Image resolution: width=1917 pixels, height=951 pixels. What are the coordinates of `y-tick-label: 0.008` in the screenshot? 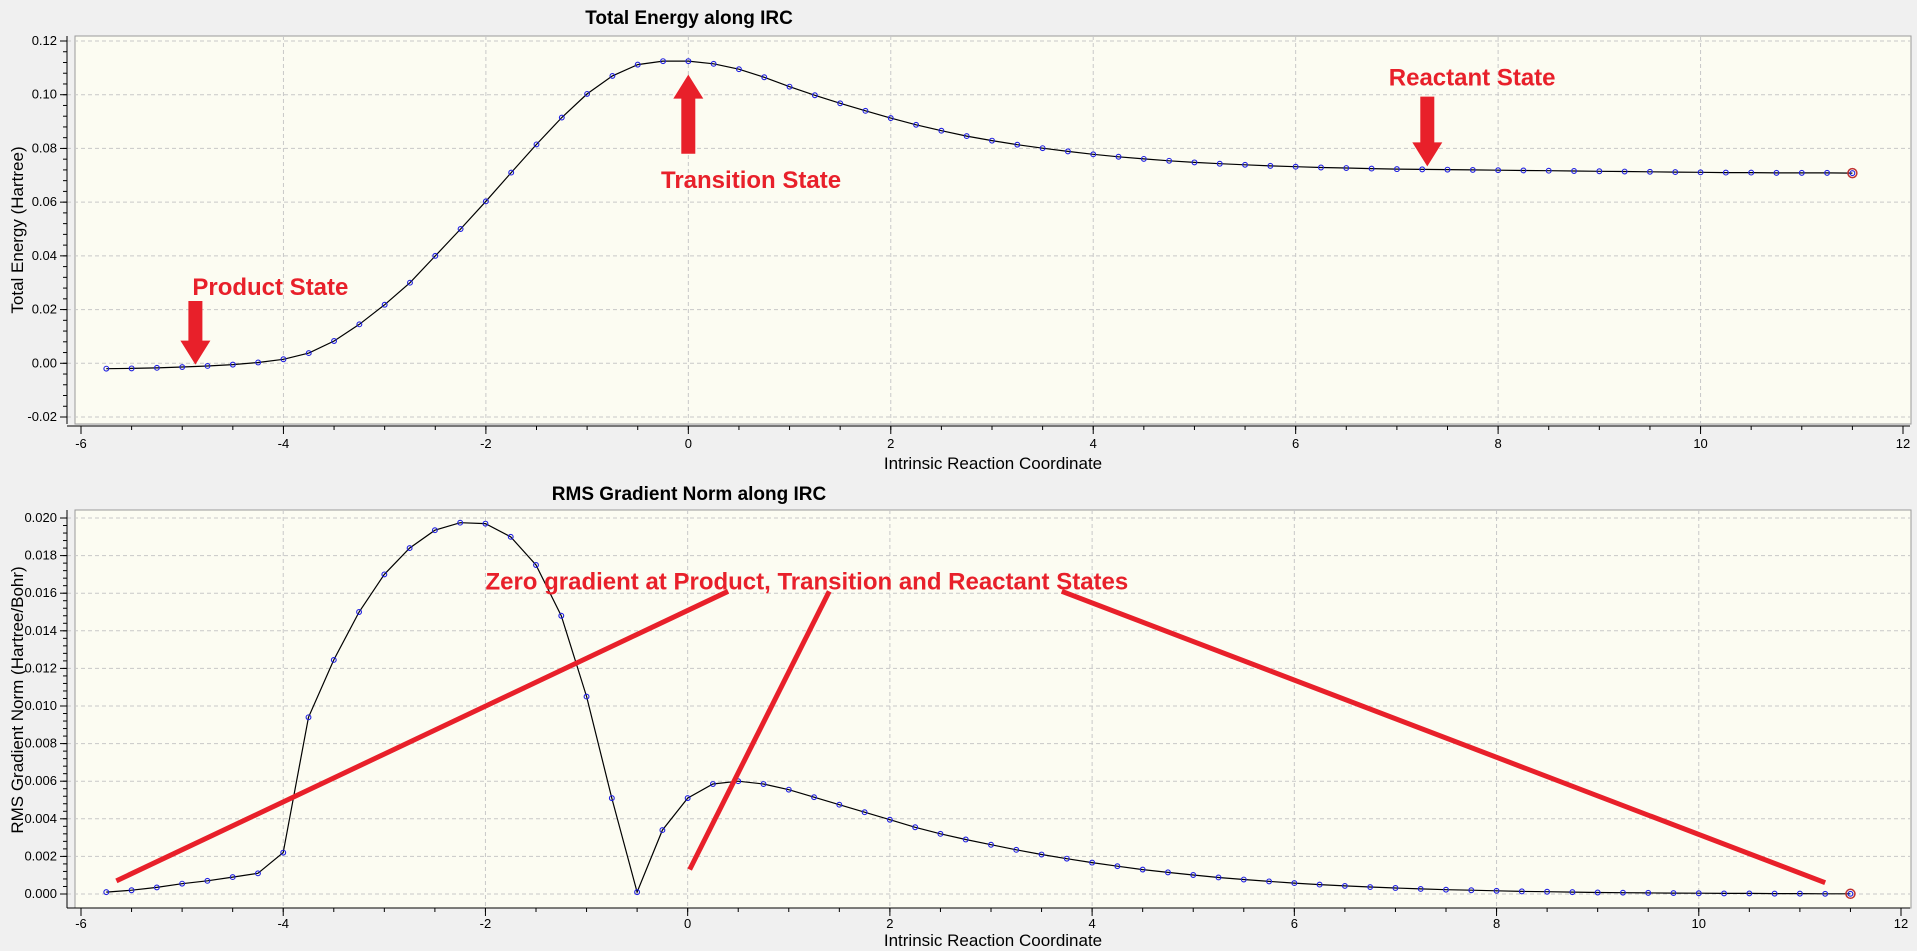 It's located at (40, 743).